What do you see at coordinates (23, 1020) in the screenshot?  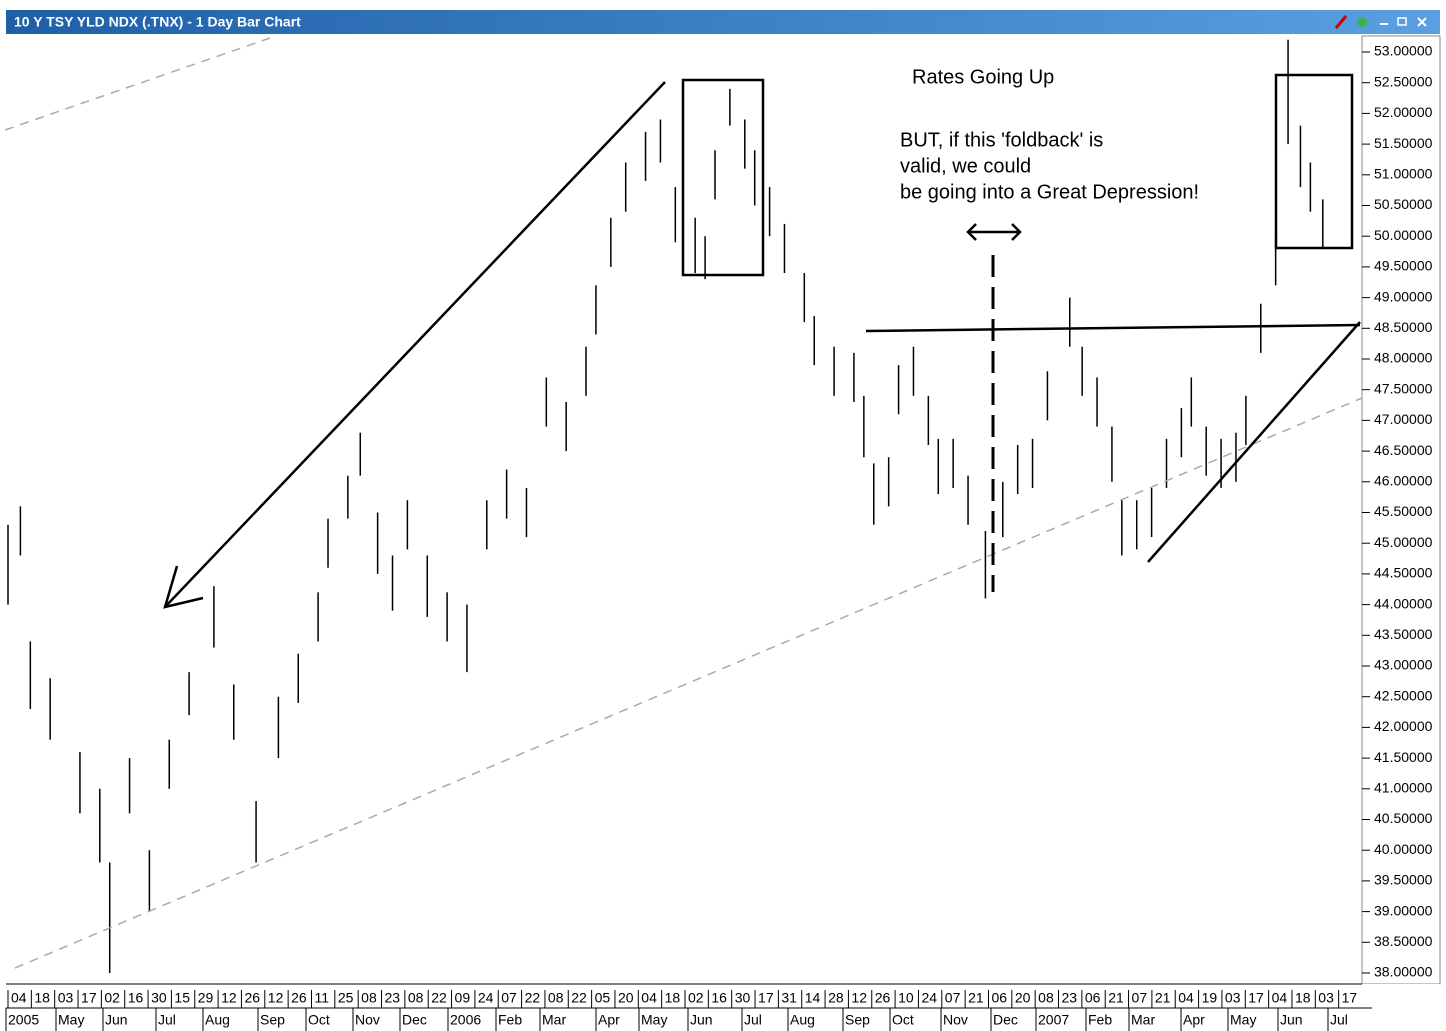 I see `month-label: 2005` at bounding box center [23, 1020].